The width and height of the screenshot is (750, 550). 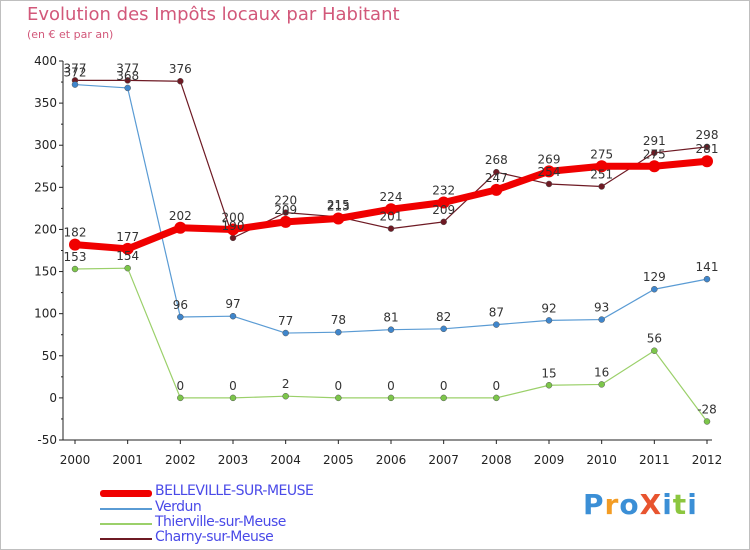 What do you see at coordinates (45, 314) in the screenshot?
I see `y-tick-label: 100` at bounding box center [45, 314].